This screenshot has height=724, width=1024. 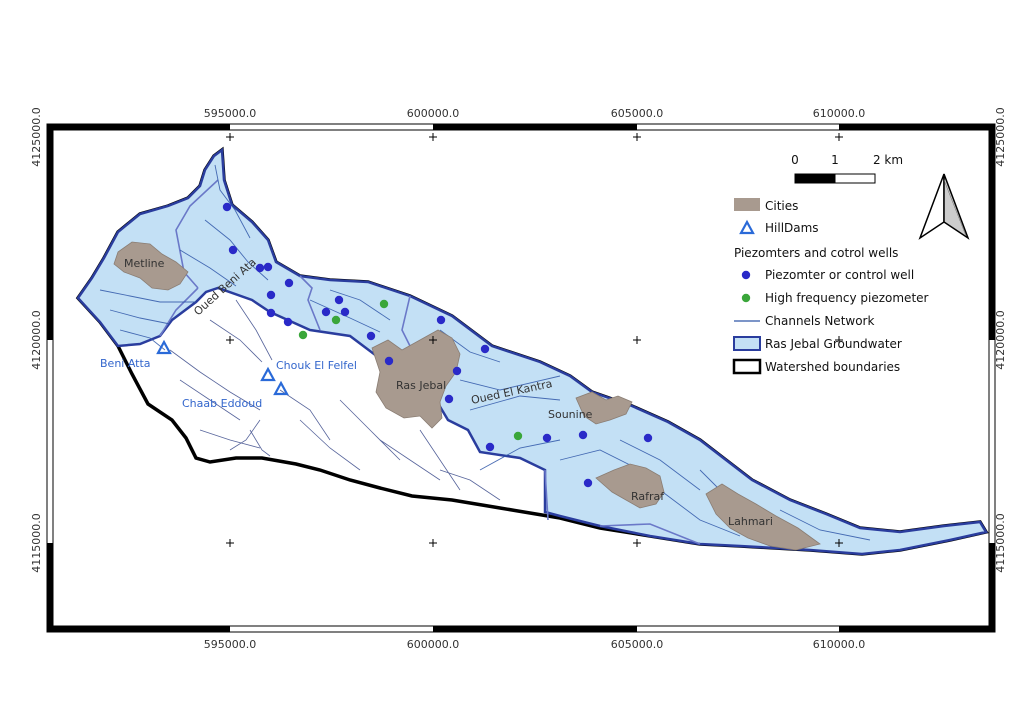 I want to click on y-label-left: 4120000.0, so click(x=36, y=340).